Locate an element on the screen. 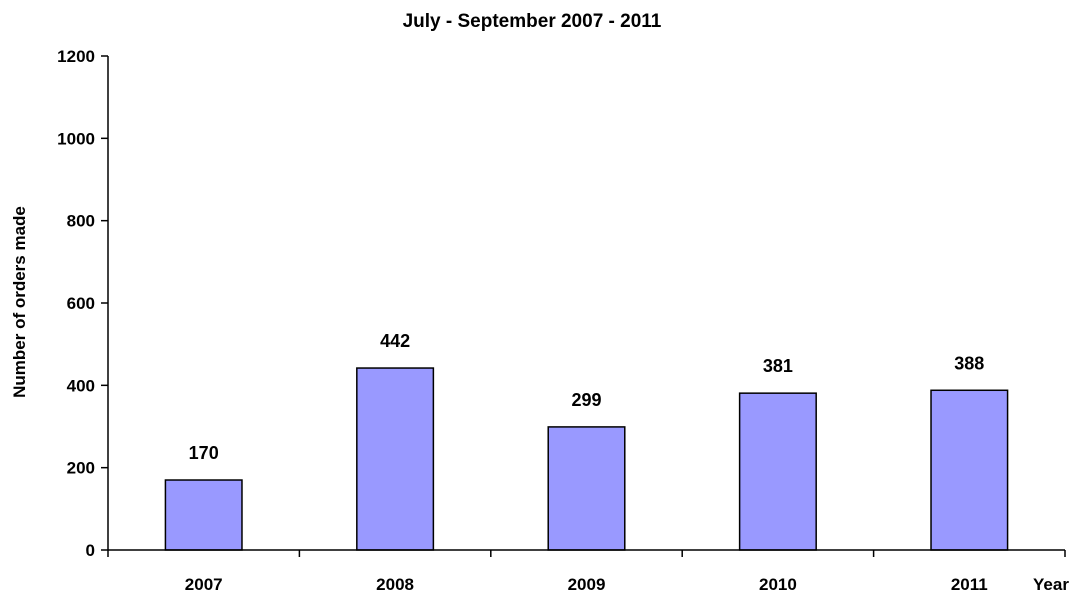 This screenshot has width=1080, height=594. y-tick-label: 200 is located at coordinates (81, 468).